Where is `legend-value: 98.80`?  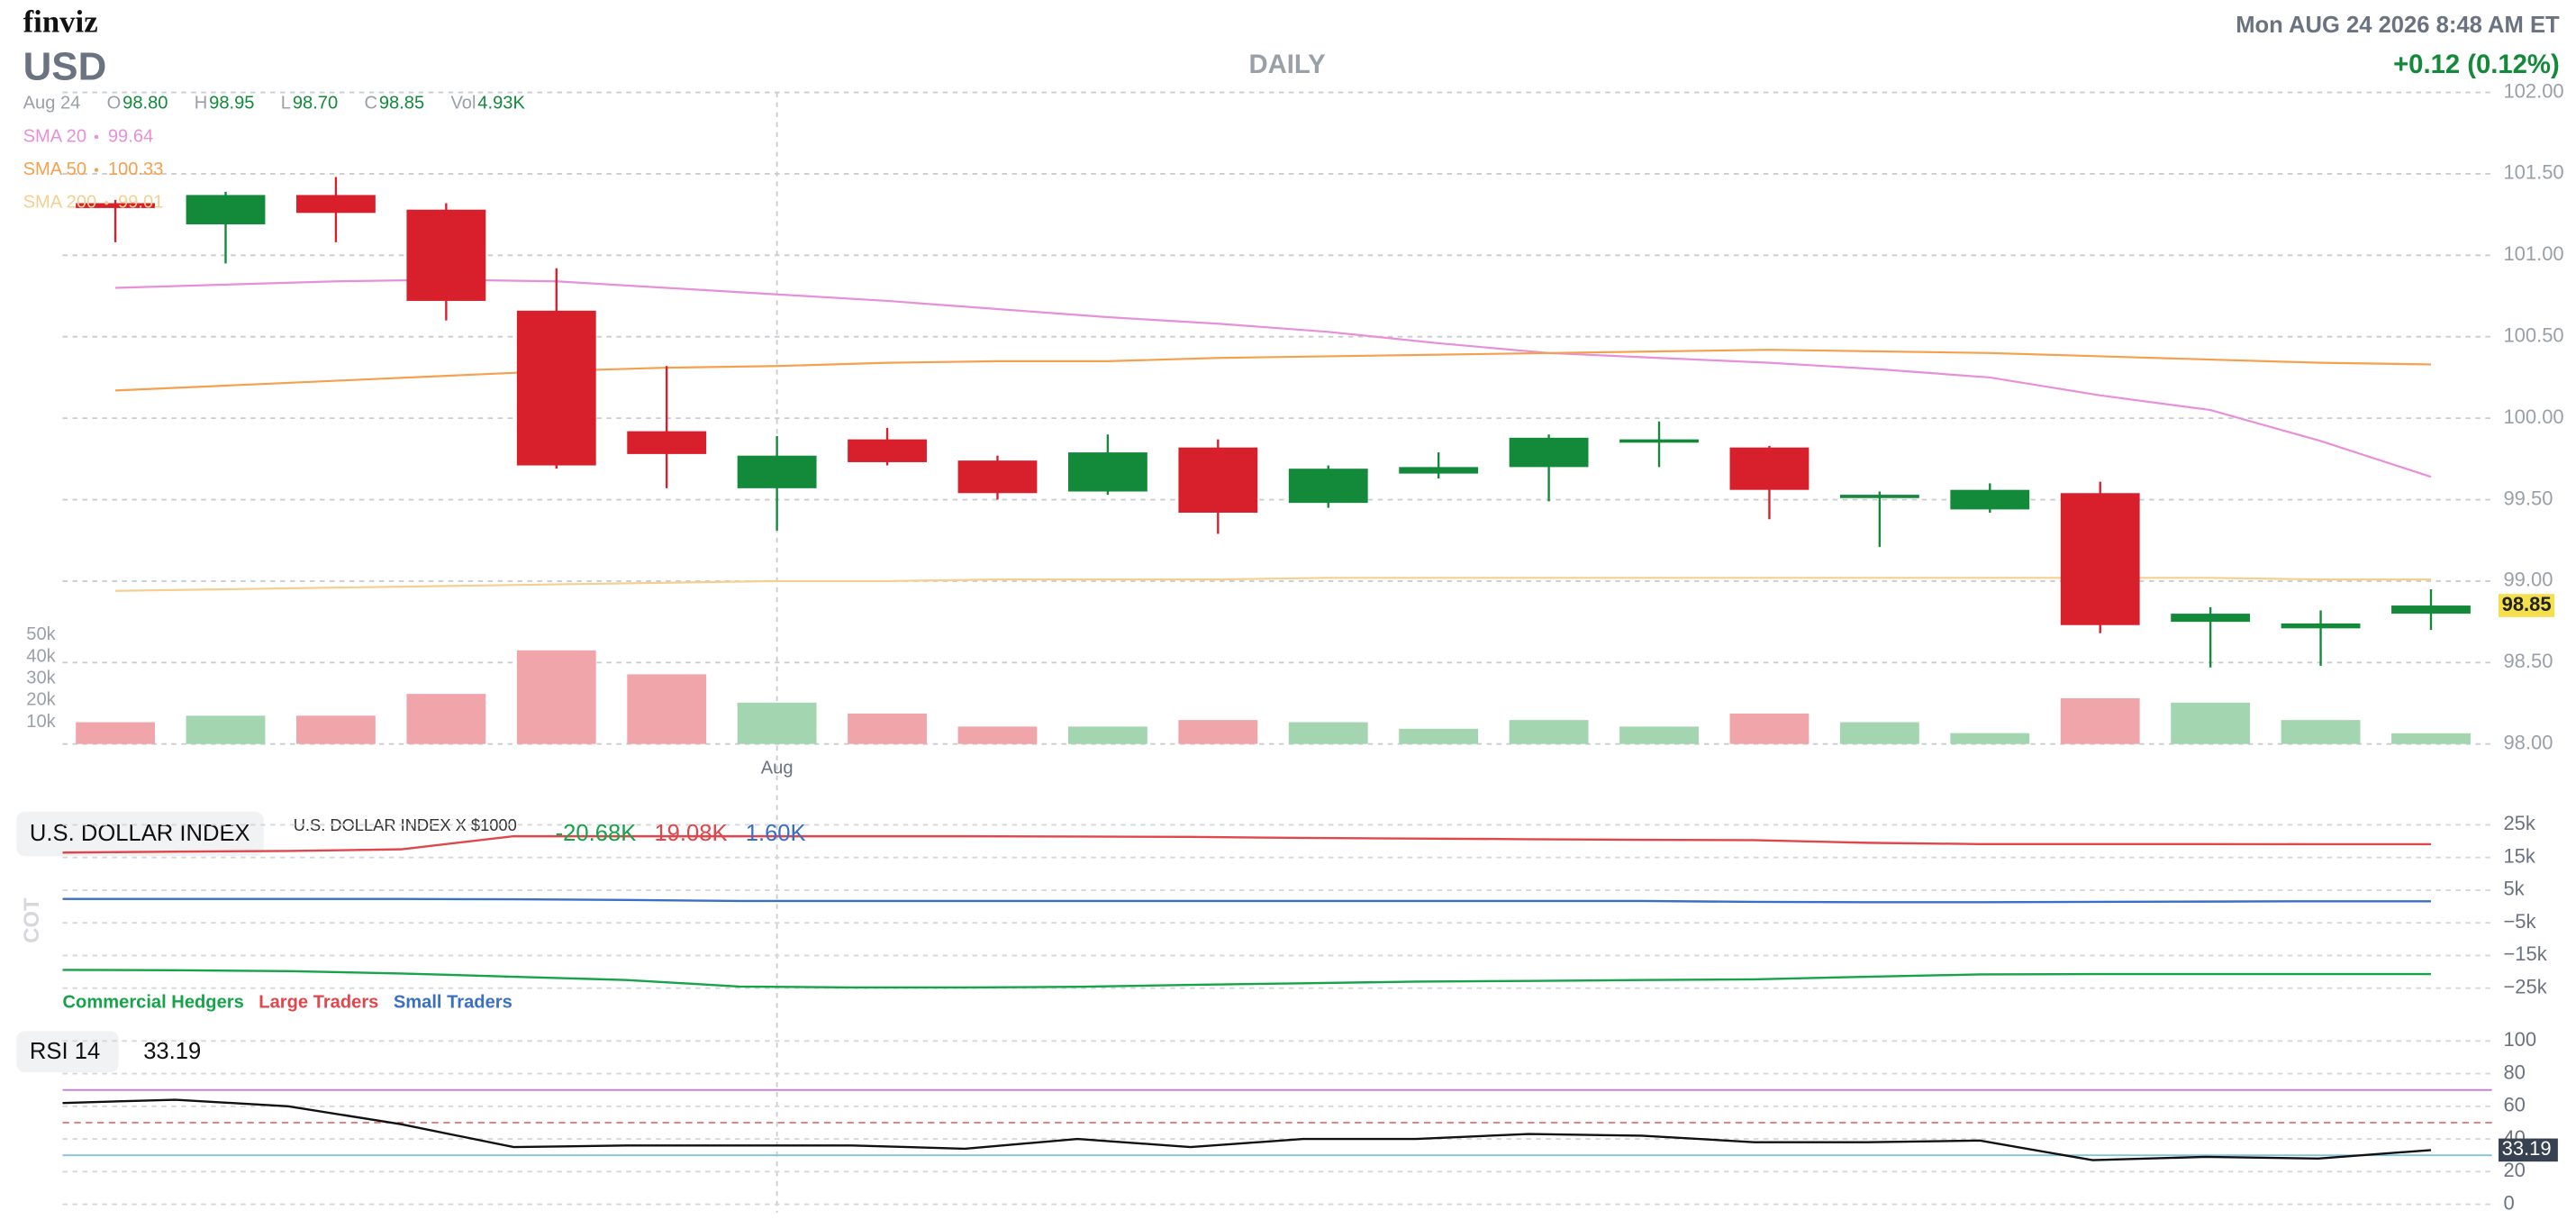
legend-value: 98.80 is located at coordinates (145, 104).